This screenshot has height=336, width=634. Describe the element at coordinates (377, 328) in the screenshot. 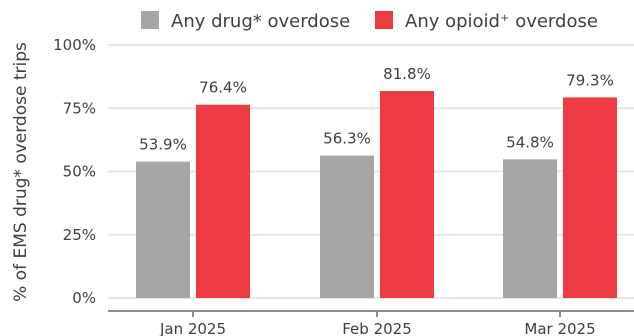

I see `x-tick-label: Feb 2025` at that location.